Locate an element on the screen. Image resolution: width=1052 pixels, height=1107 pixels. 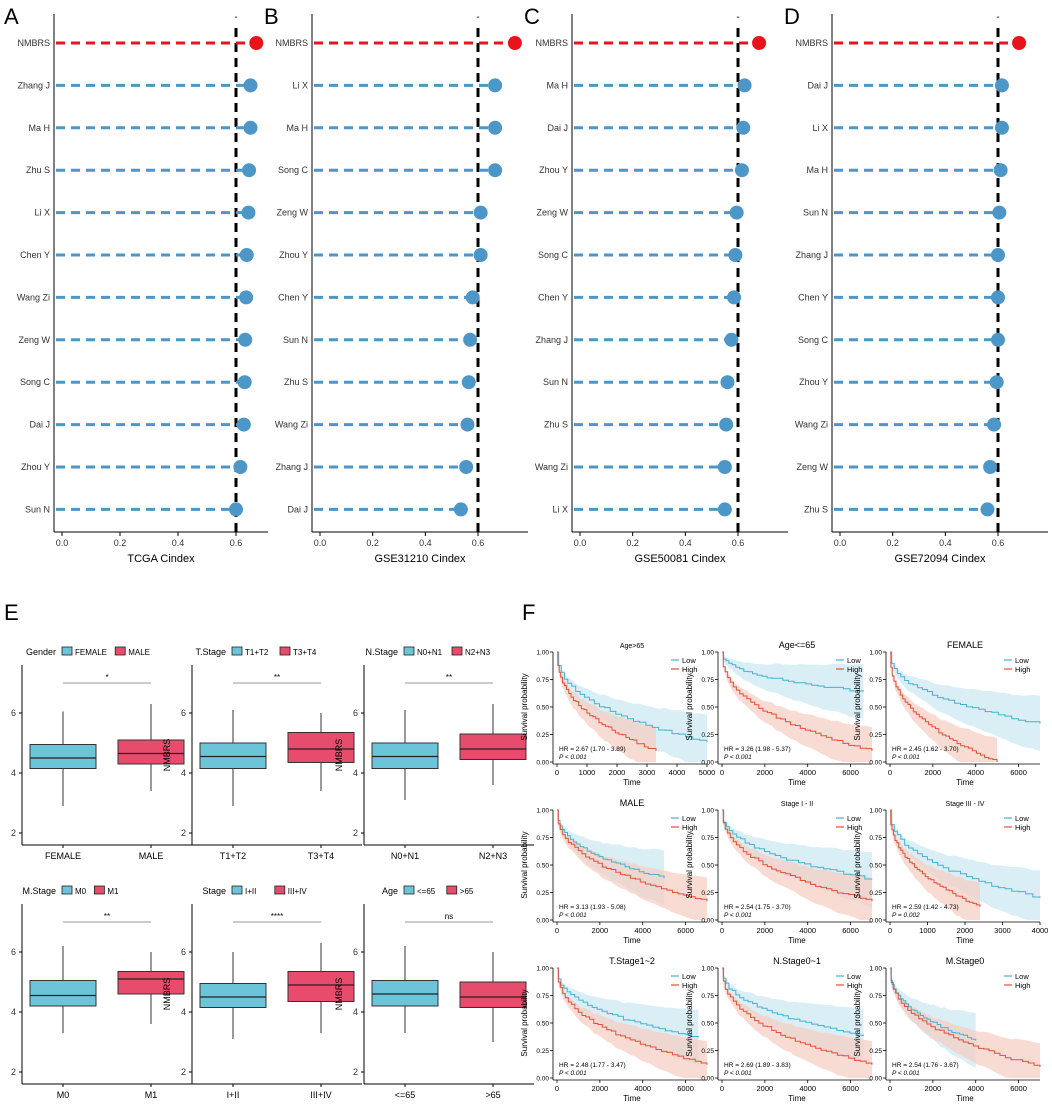
legend-label-high: III+IV is located at coordinates (298, 891).